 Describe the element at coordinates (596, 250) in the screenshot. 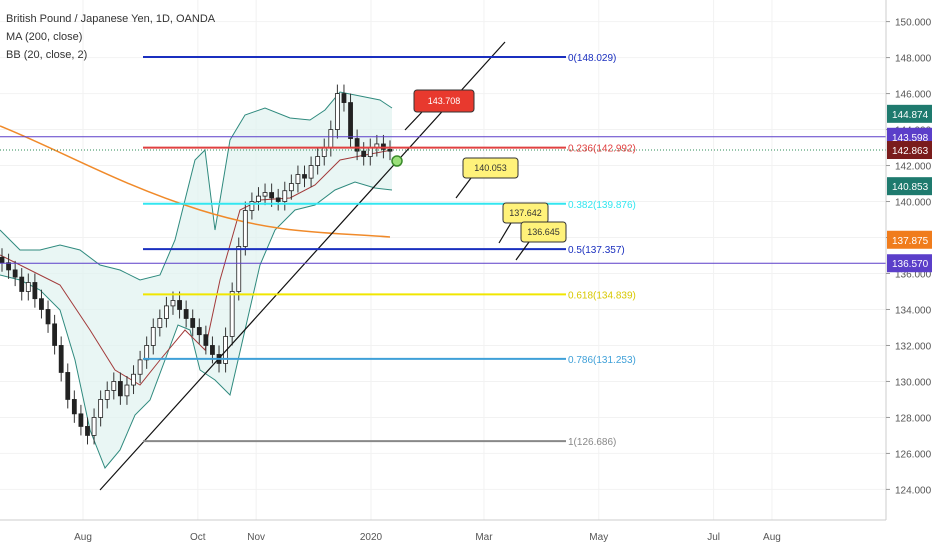

I see `fib-level-label: 0.5(137.357)` at that location.